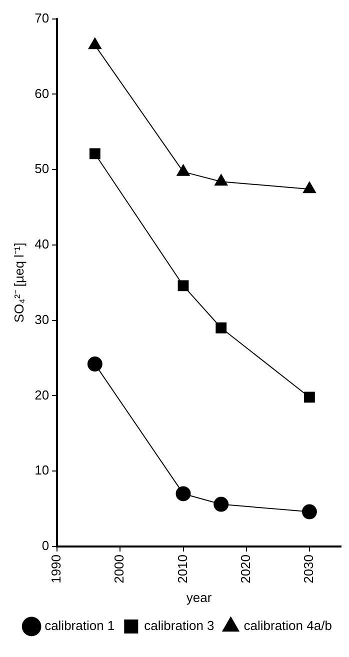 The height and width of the screenshot is (657, 349). What do you see at coordinates (79, 626) in the screenshot?
I see `legend-label: calibration 1` at bounding box center [79, 626].